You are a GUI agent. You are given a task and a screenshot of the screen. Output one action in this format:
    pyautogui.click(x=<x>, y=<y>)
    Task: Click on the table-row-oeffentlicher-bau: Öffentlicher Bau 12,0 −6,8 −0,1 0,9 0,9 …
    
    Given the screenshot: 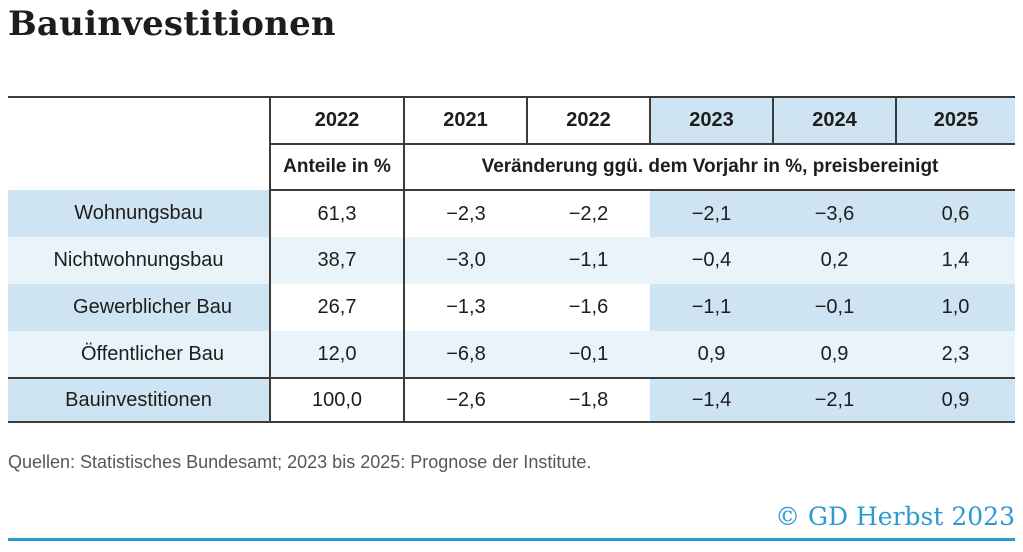 What is the action you would take?
    pyautogui.click(x=511, y=354)
    